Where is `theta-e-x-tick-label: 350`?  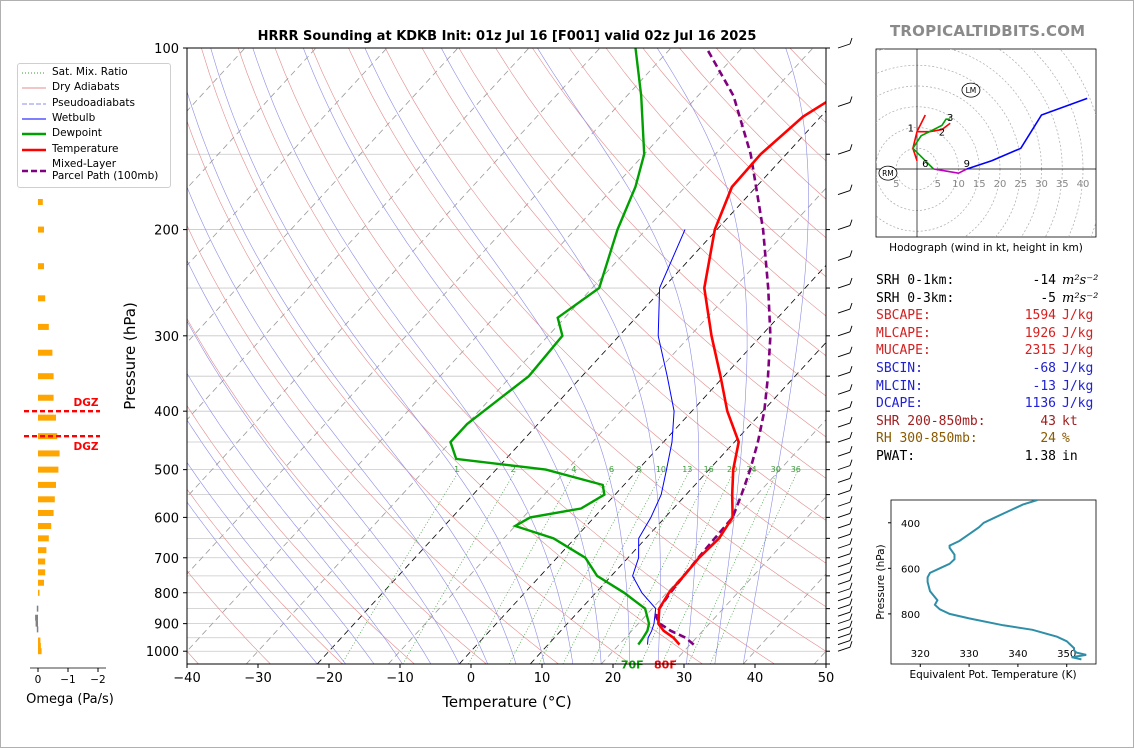
theta-e-x-tick-label: 350 is located at coordinates (1066, 654).